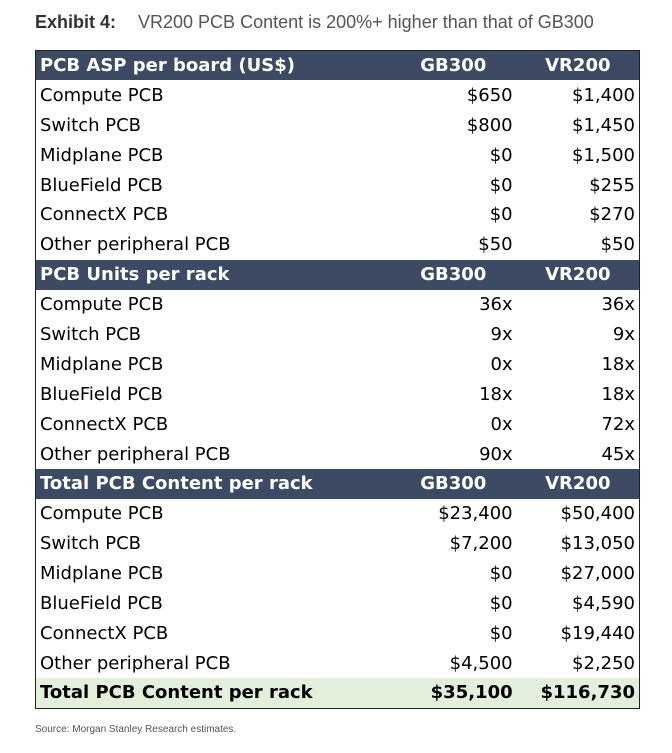 Image resolution: width=672 pixels, height=753 pixels. What do you see at coordinates (212, 65) in the screenshot?
I see `row-label: PCB ASP per board (US$)` at bounding box center [212, 65].